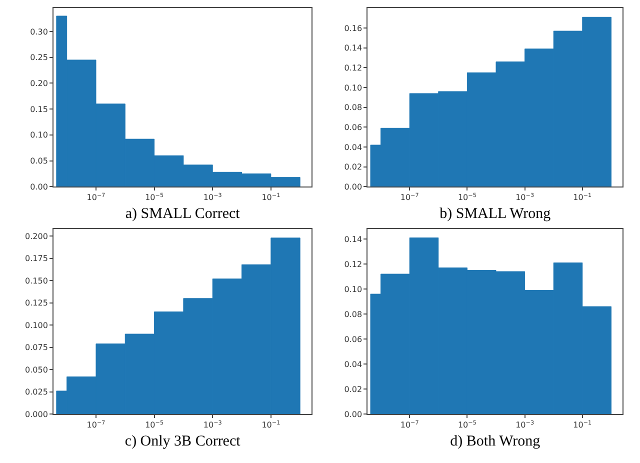 The image size is (640, 463). What do you see at coordinates (36, 392) in the screenshot?
I see `y-tick-label: 0.025` at bounding box center [36, 392].